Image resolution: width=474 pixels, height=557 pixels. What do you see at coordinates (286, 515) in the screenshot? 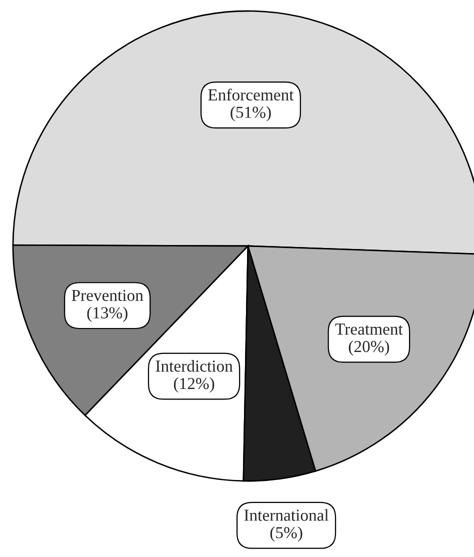
I see `slice-label: International` at bounding box center [286, 515].